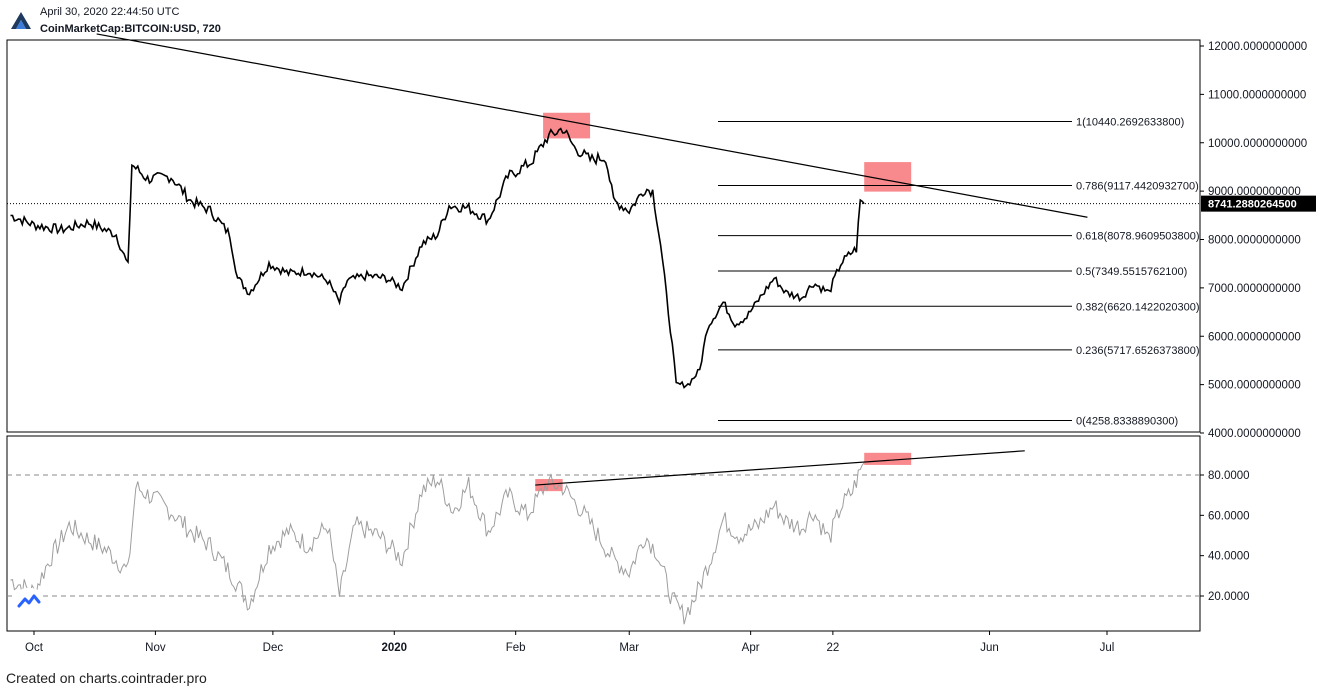  I want to click on price-axis-label-3: 9000.0000000000, so click(1254, 192).